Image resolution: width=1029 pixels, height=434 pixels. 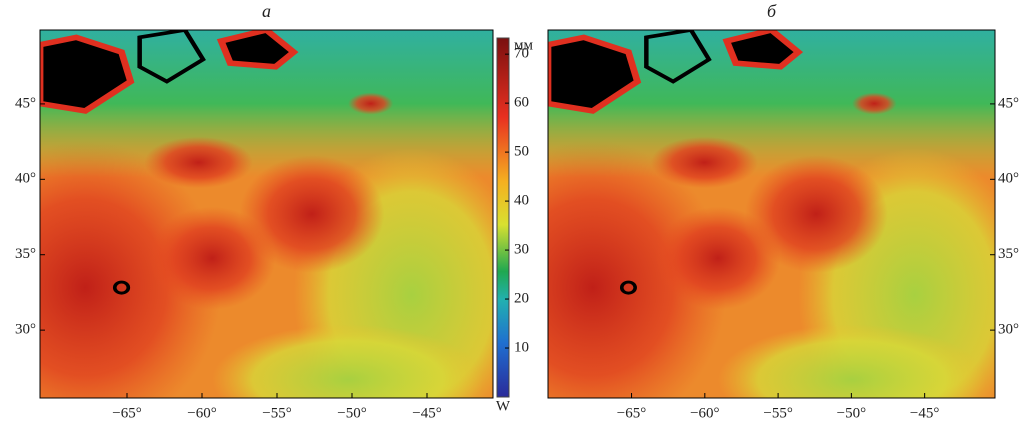 What do you see at coordinates (521, 347) in the screenshot?
I see `colorbar-tick-label: 10` at bounding box center [521, 347].